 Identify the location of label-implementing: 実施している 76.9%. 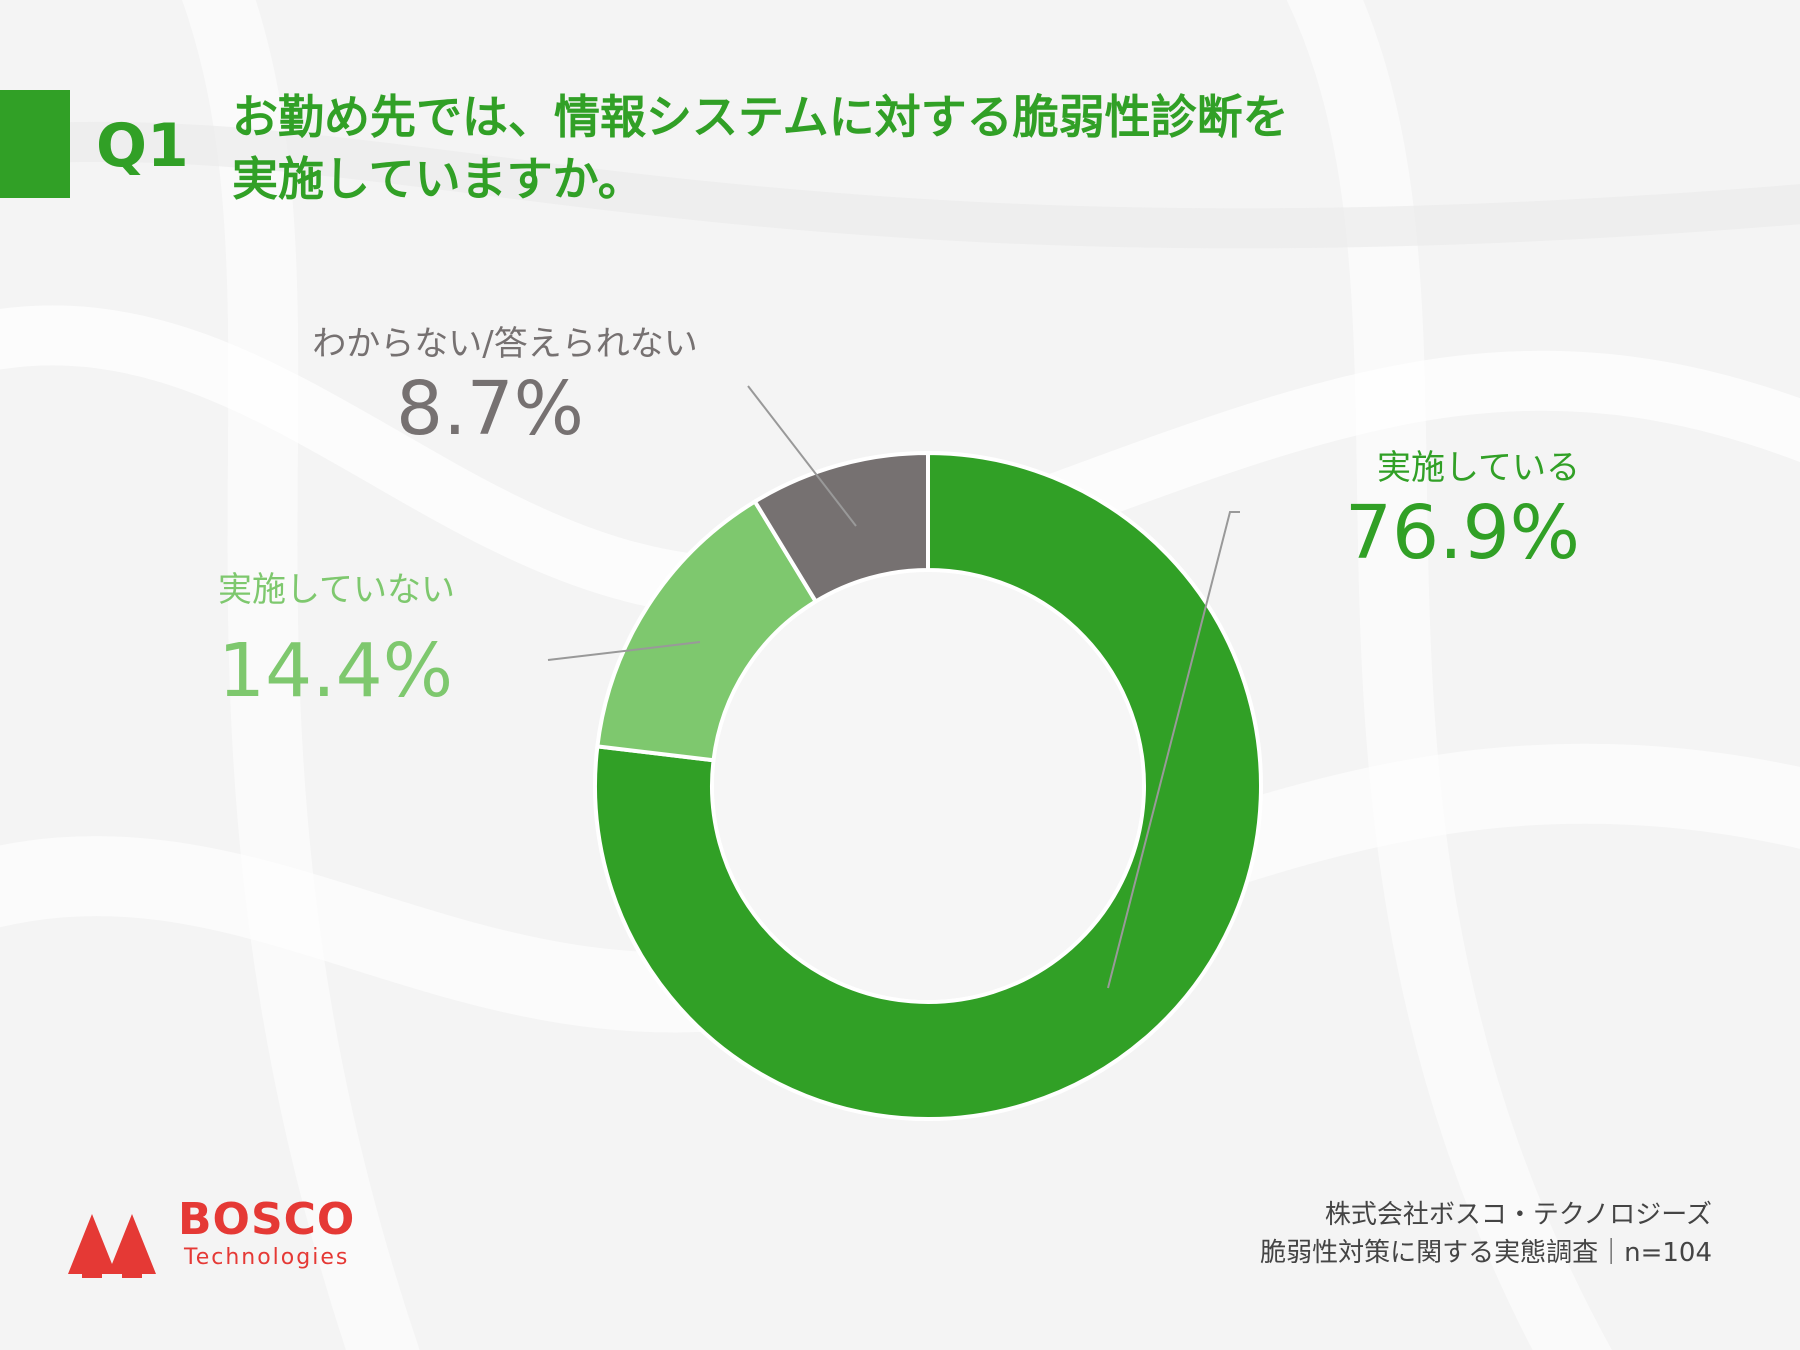
(1462, 511).